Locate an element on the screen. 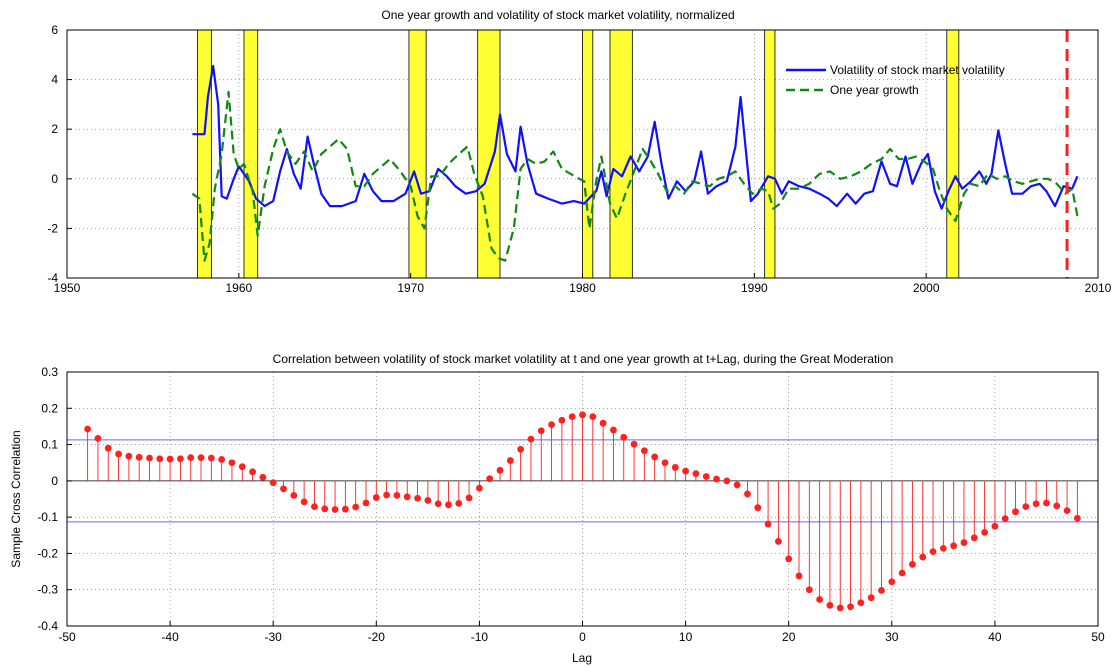 This screenshot has width=1118, height=667. tick-label-x-bottom-2: -30 is located at coordinates (274, 637).